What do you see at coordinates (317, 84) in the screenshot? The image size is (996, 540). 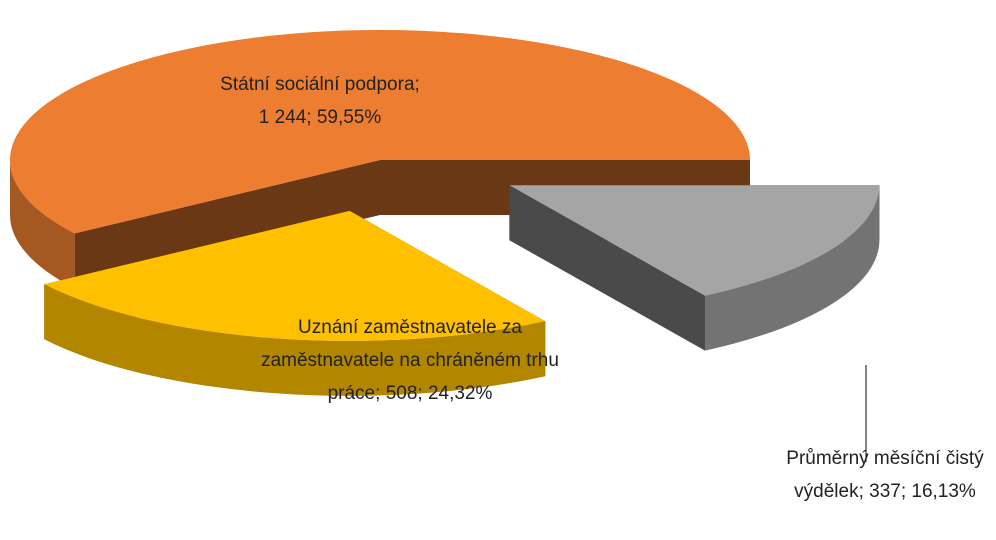 I see `label-category: Státní sociální podpora` at bounding box center [317, 84].